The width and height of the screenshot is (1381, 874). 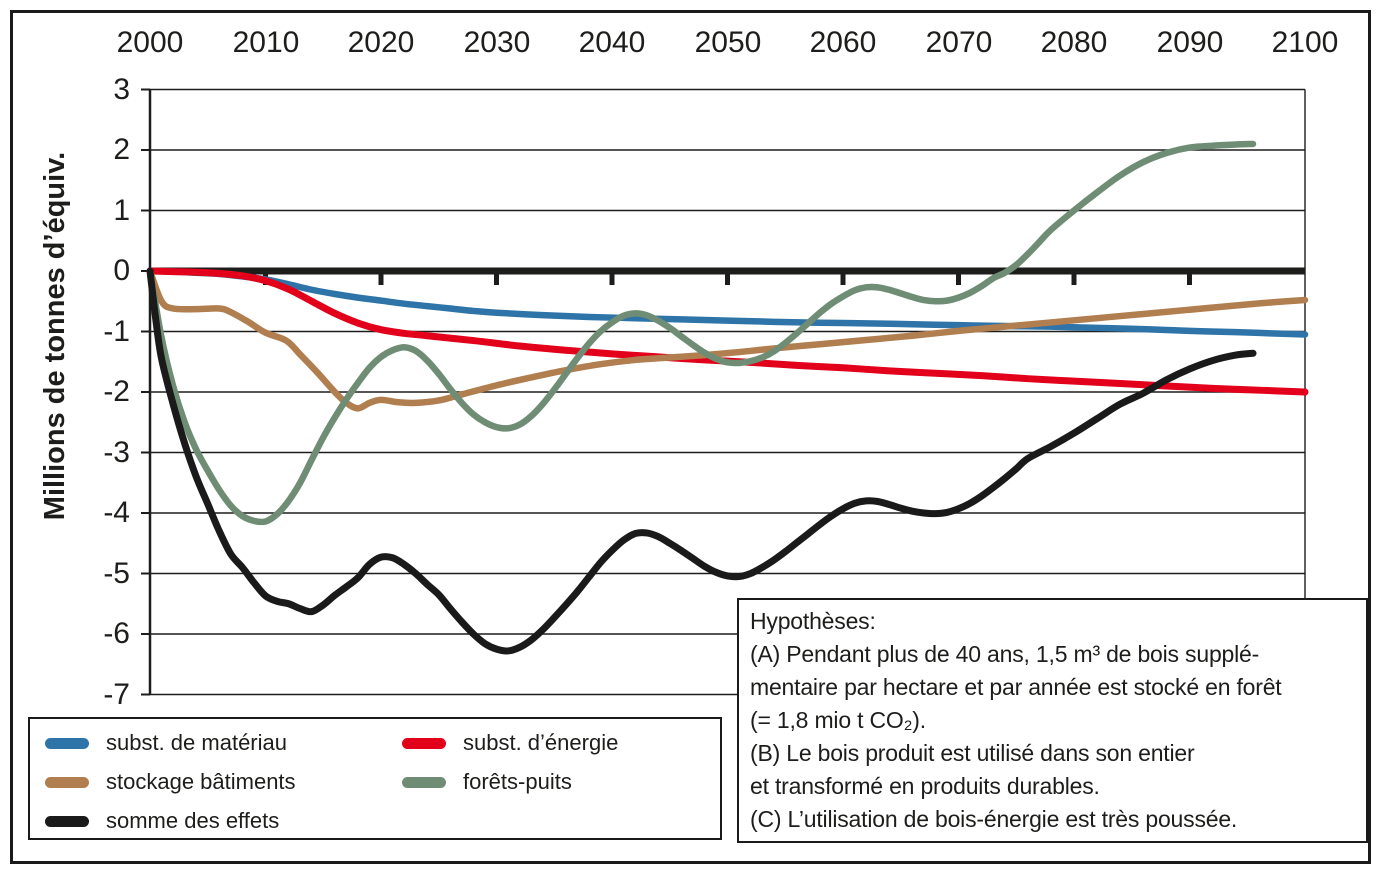 I want to click on y-tick-label-1: 1, so click(x=121, y=210).